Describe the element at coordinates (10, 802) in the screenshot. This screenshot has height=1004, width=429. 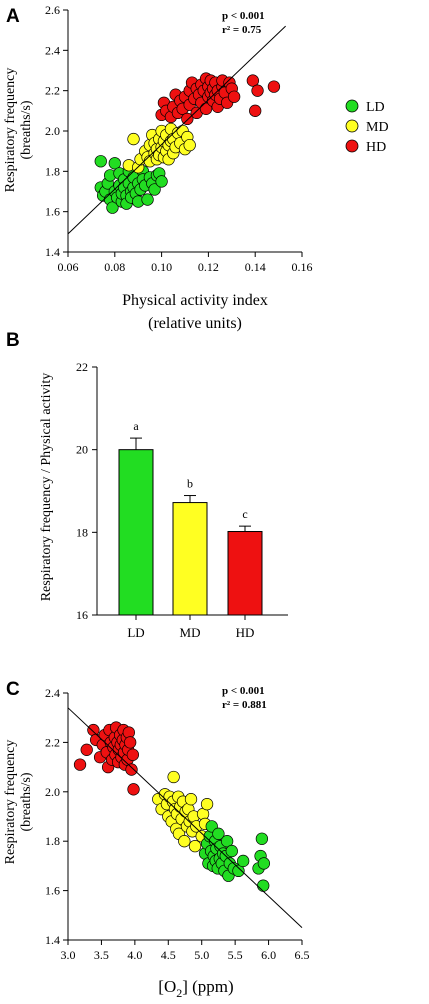
I see `panel-c-ylabel: Respiratory frequency` at that location.